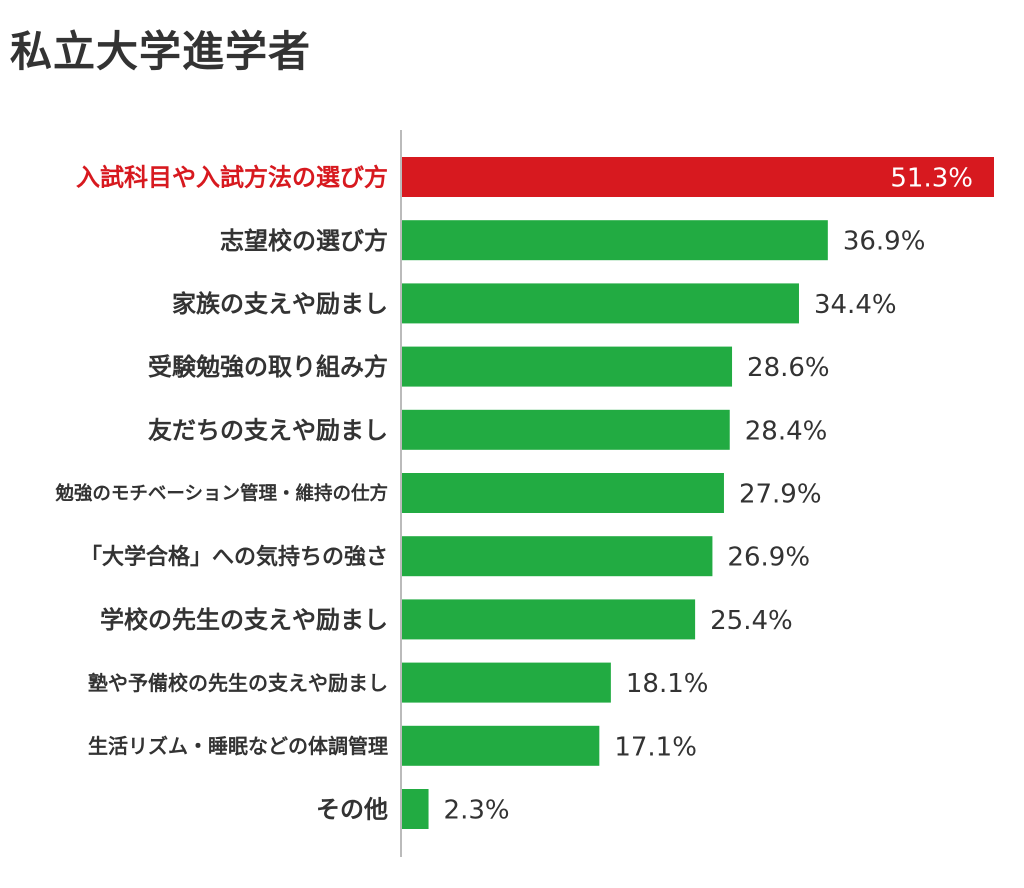 The width and height of the screenshot is (1024, 888). I want to click on data-label: 51.3%, so click(931, 179).